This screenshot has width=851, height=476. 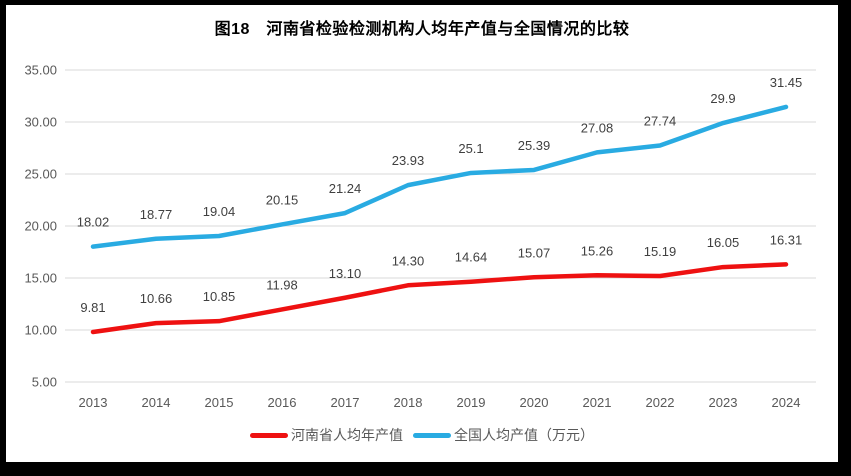 I want to click on x-tick-label: 2013, so click(x=93, y=402).